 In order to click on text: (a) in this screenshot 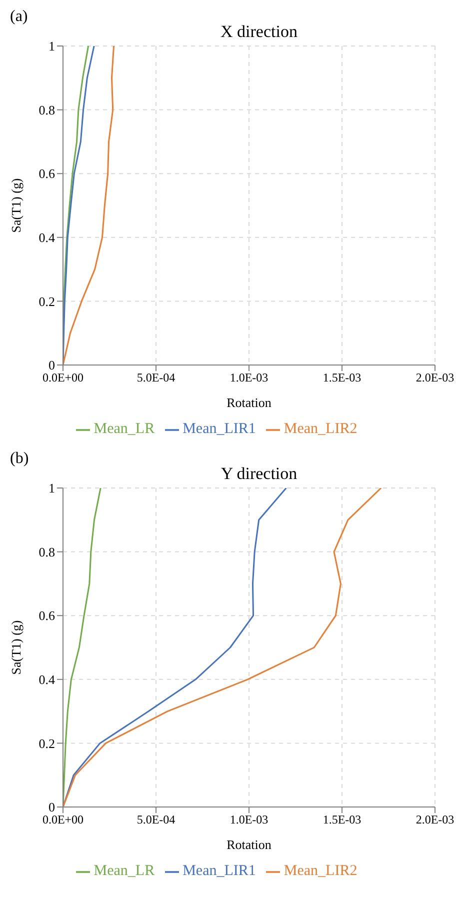, I will do `click(19, 17)`.